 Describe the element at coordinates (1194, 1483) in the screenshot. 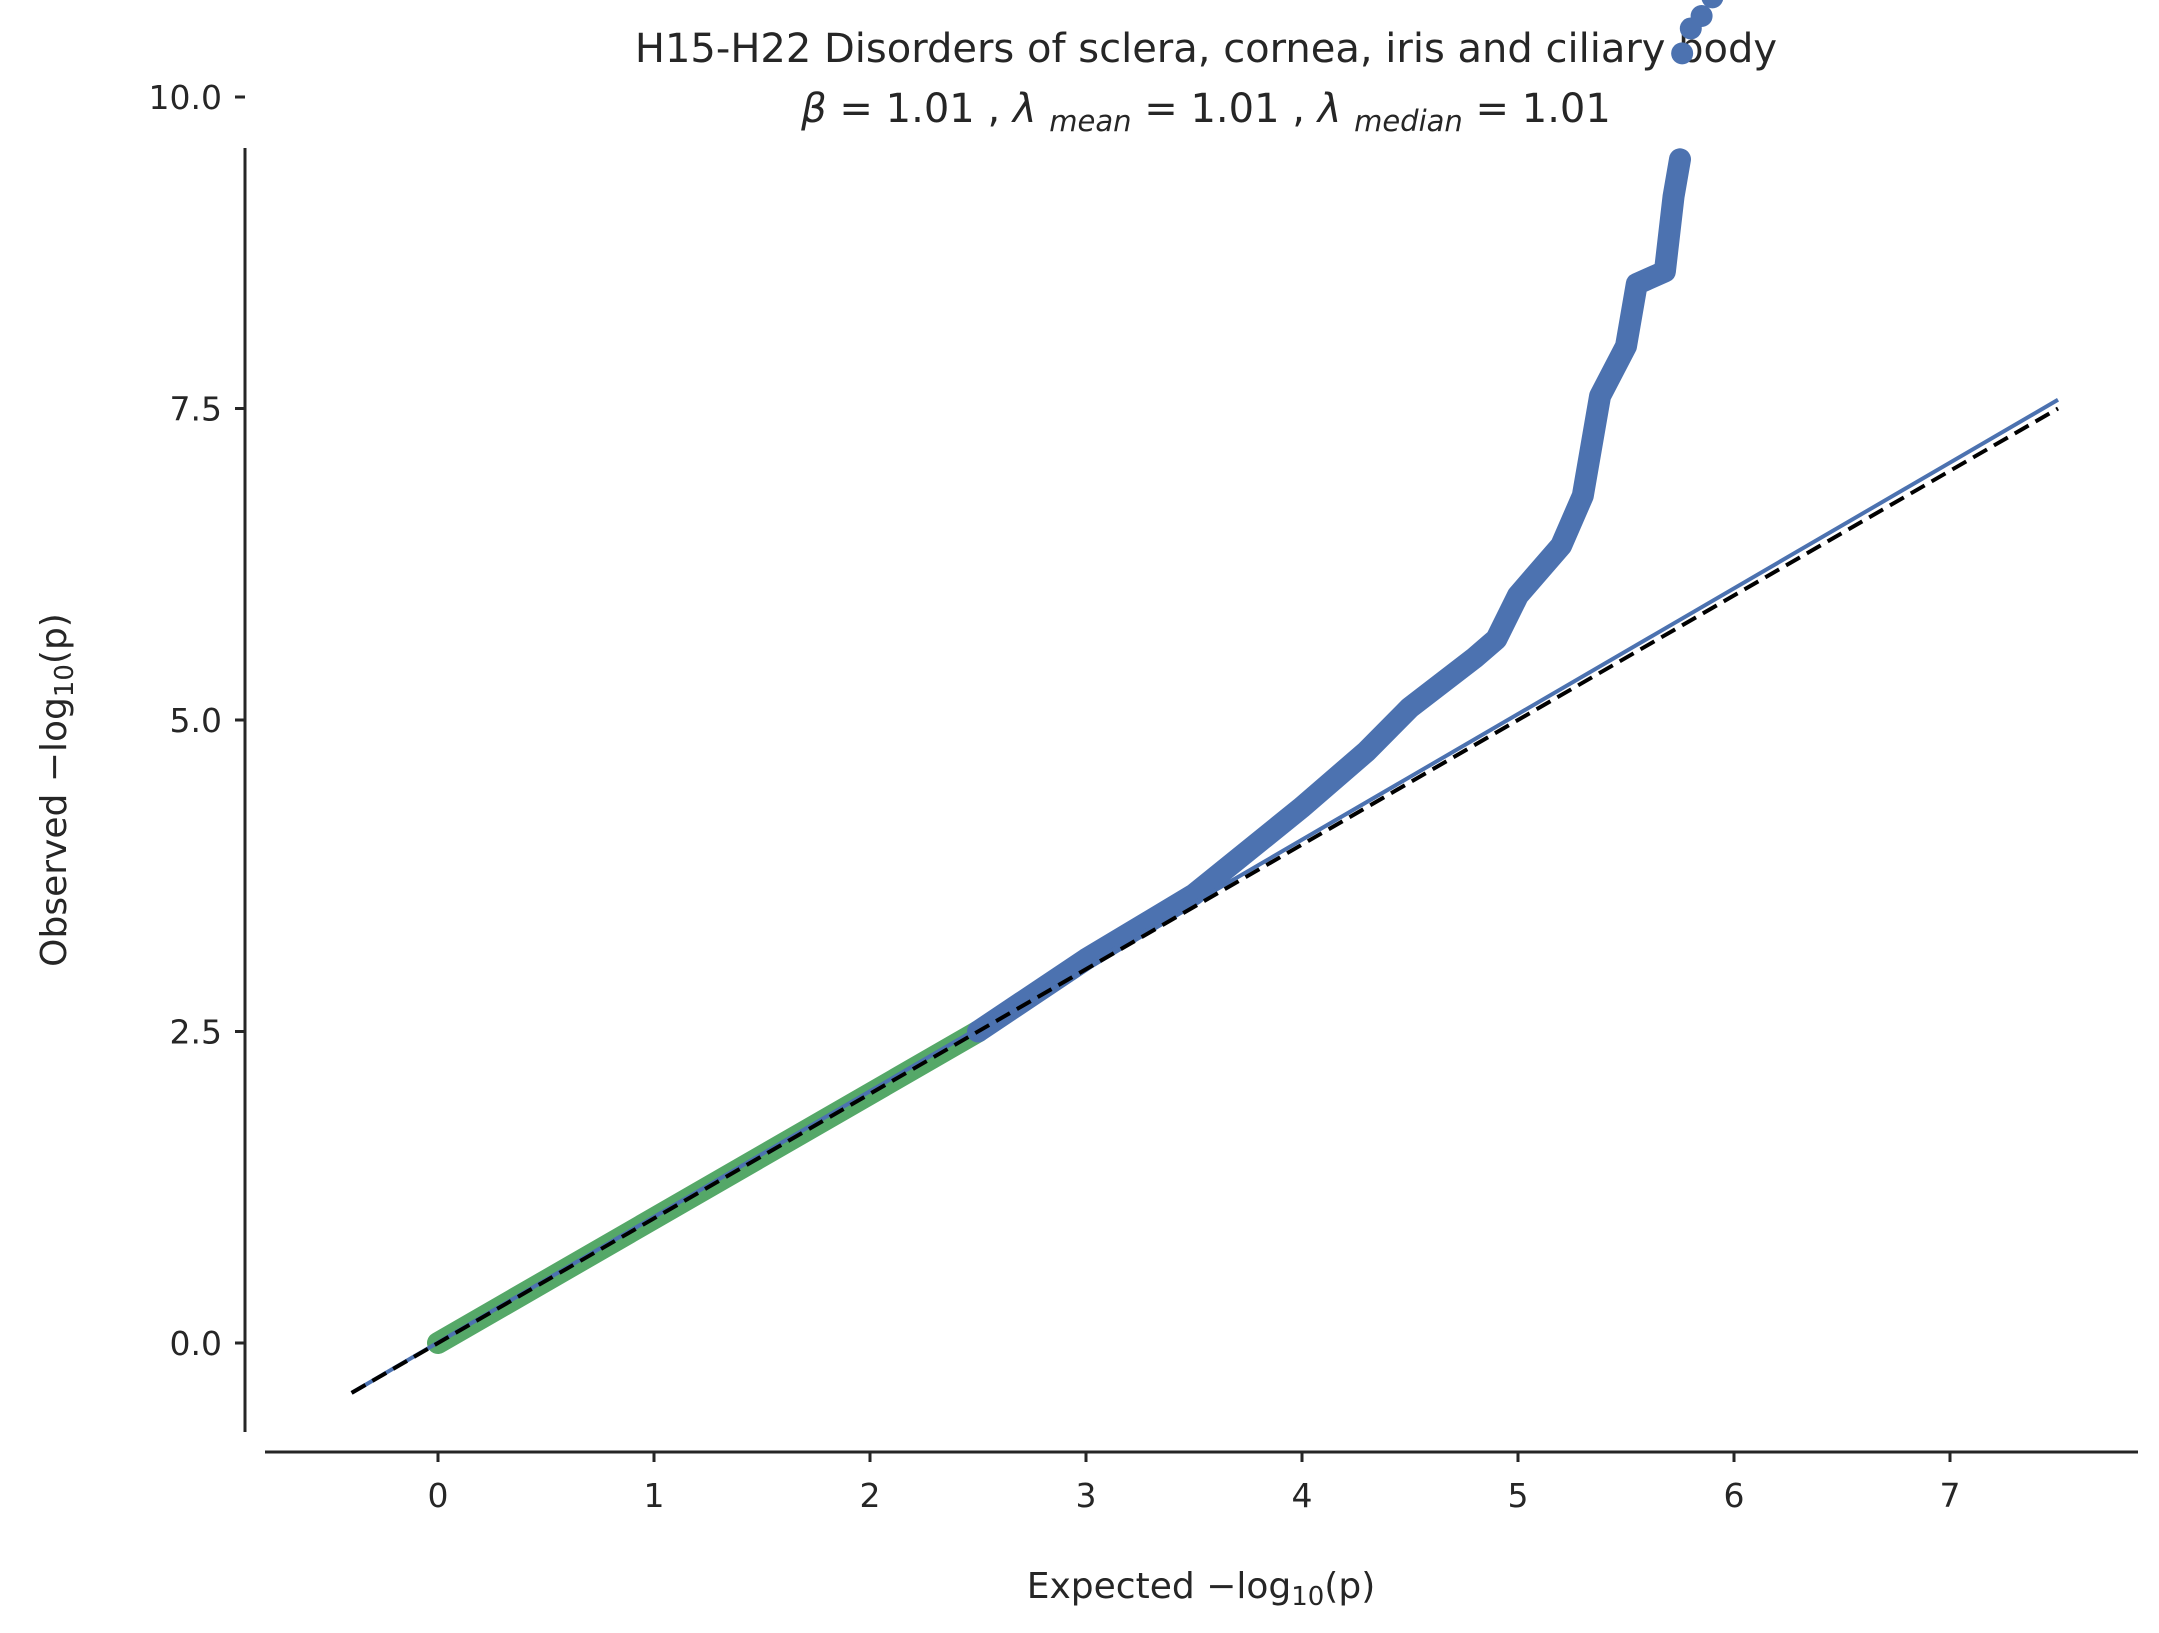

I see `x-axis-ticks: 0 1 2 3 4 5 6 7` at that location.